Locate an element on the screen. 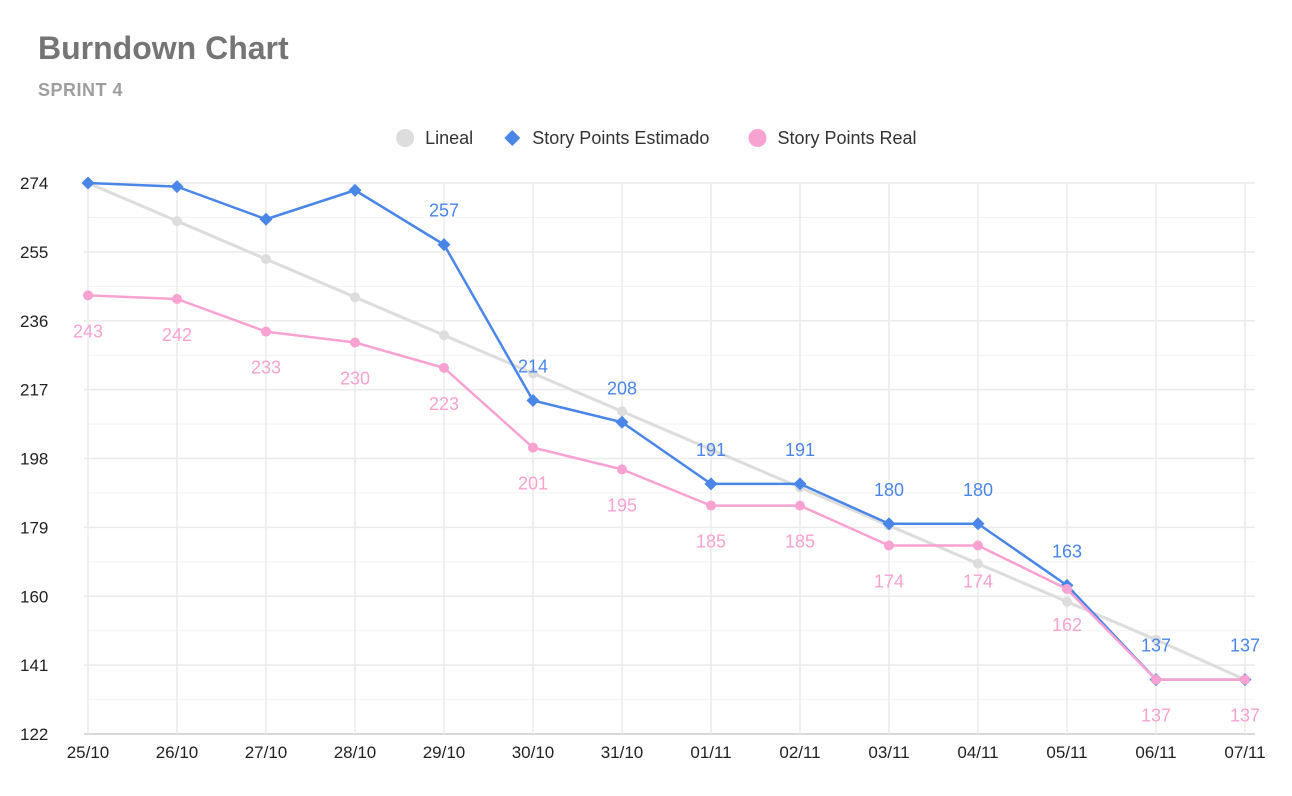  x-tick-label: 06/11 is located at coordinates (1155, 752).